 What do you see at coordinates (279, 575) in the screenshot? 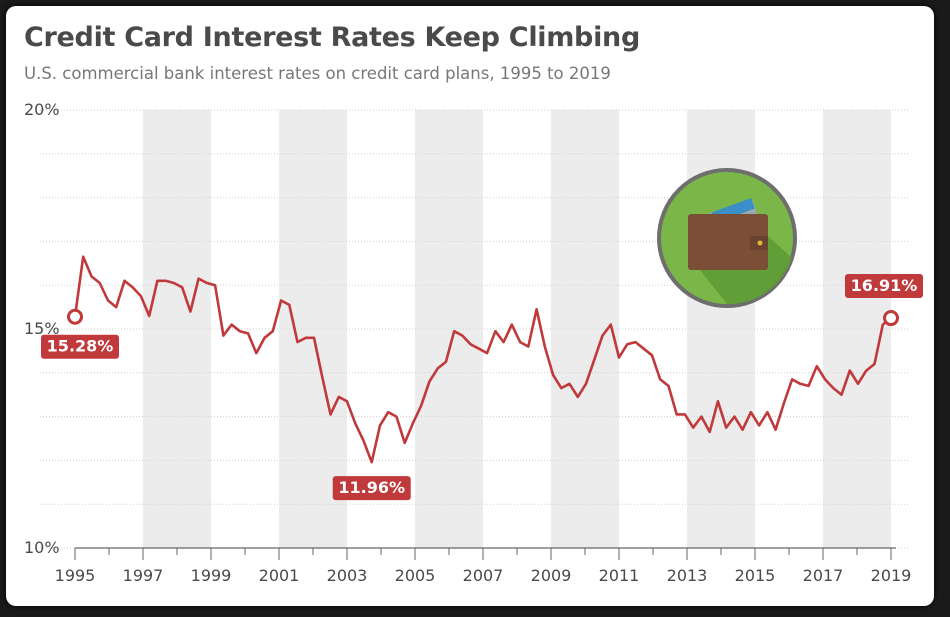
I see `x-tick-label: 2001` at bounding box center [279, 575].